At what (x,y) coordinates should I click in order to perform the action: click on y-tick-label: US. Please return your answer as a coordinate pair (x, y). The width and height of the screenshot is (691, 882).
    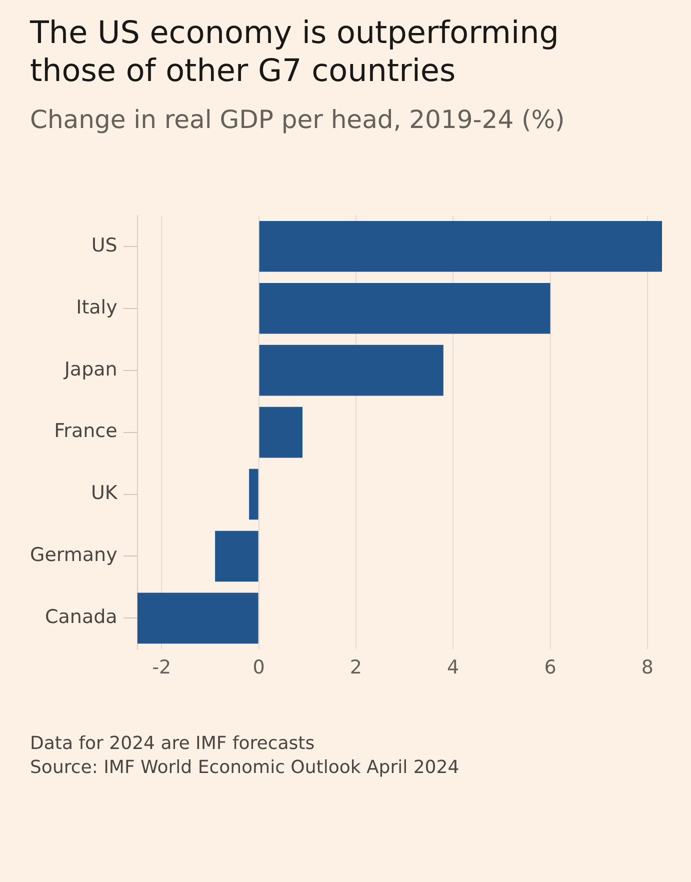
    Looking at the image, I should click on (104, 245).